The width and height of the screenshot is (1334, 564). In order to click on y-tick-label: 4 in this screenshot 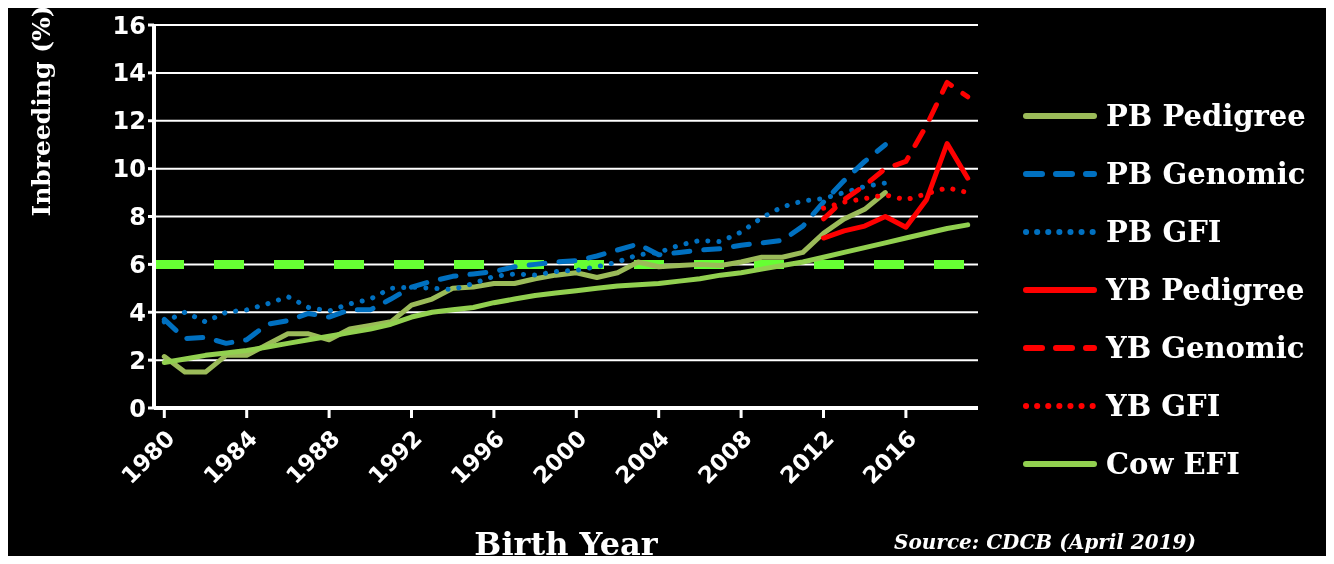, I will do `click(137, 312)`.